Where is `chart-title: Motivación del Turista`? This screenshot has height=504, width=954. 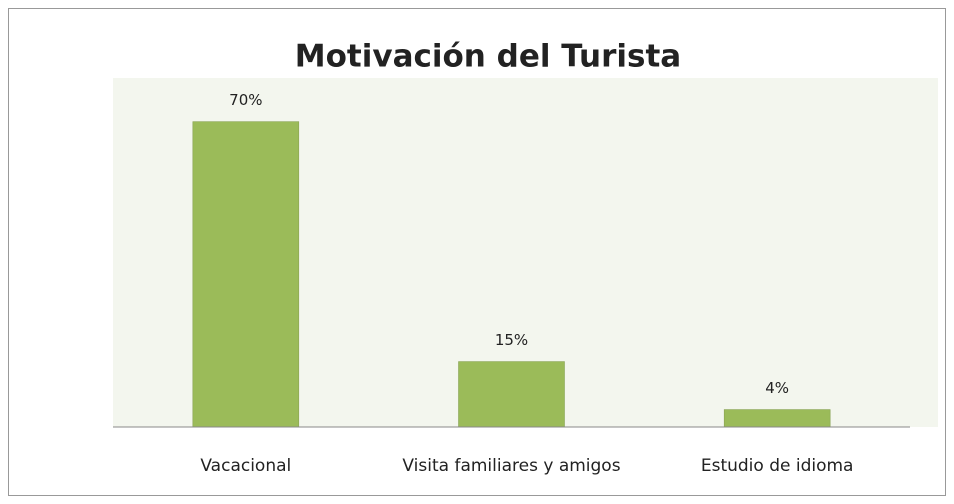
chart-title: Motivación del Turista is located at coordinates (488, 57).